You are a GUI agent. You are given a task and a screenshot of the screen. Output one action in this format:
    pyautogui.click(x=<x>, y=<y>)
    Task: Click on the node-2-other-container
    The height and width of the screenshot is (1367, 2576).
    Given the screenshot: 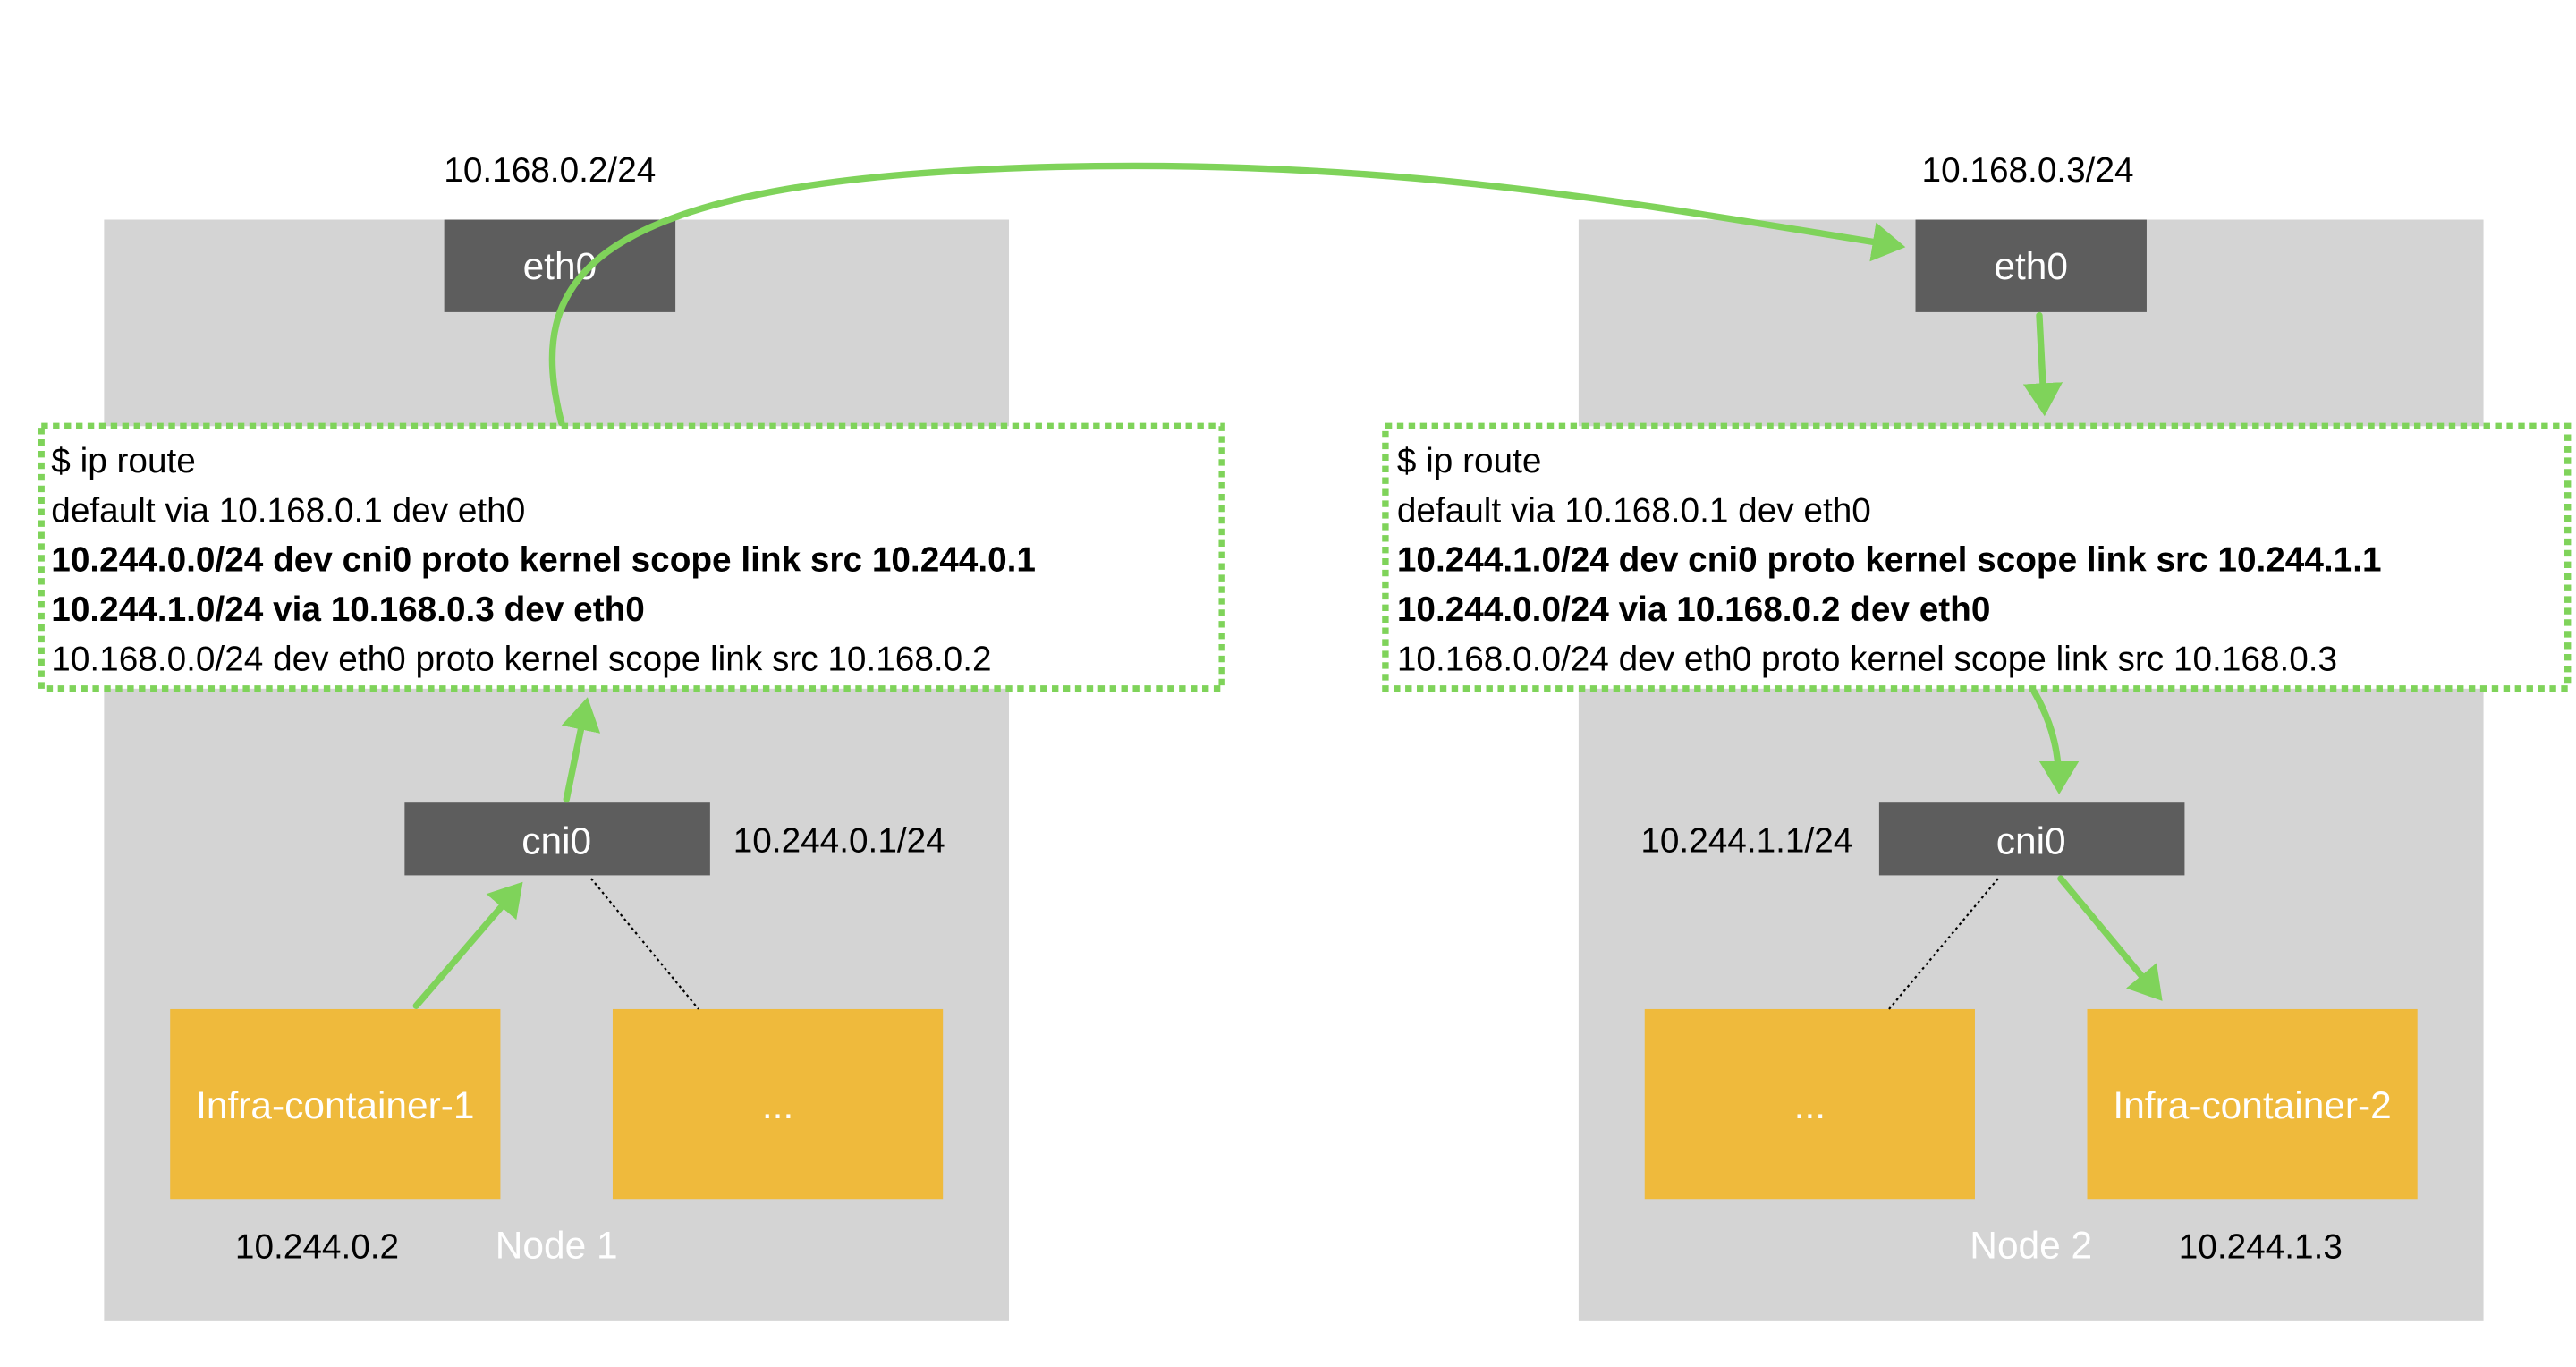 What is the action you would take?
    pyautogui.click(x=1809, y=1104)
    